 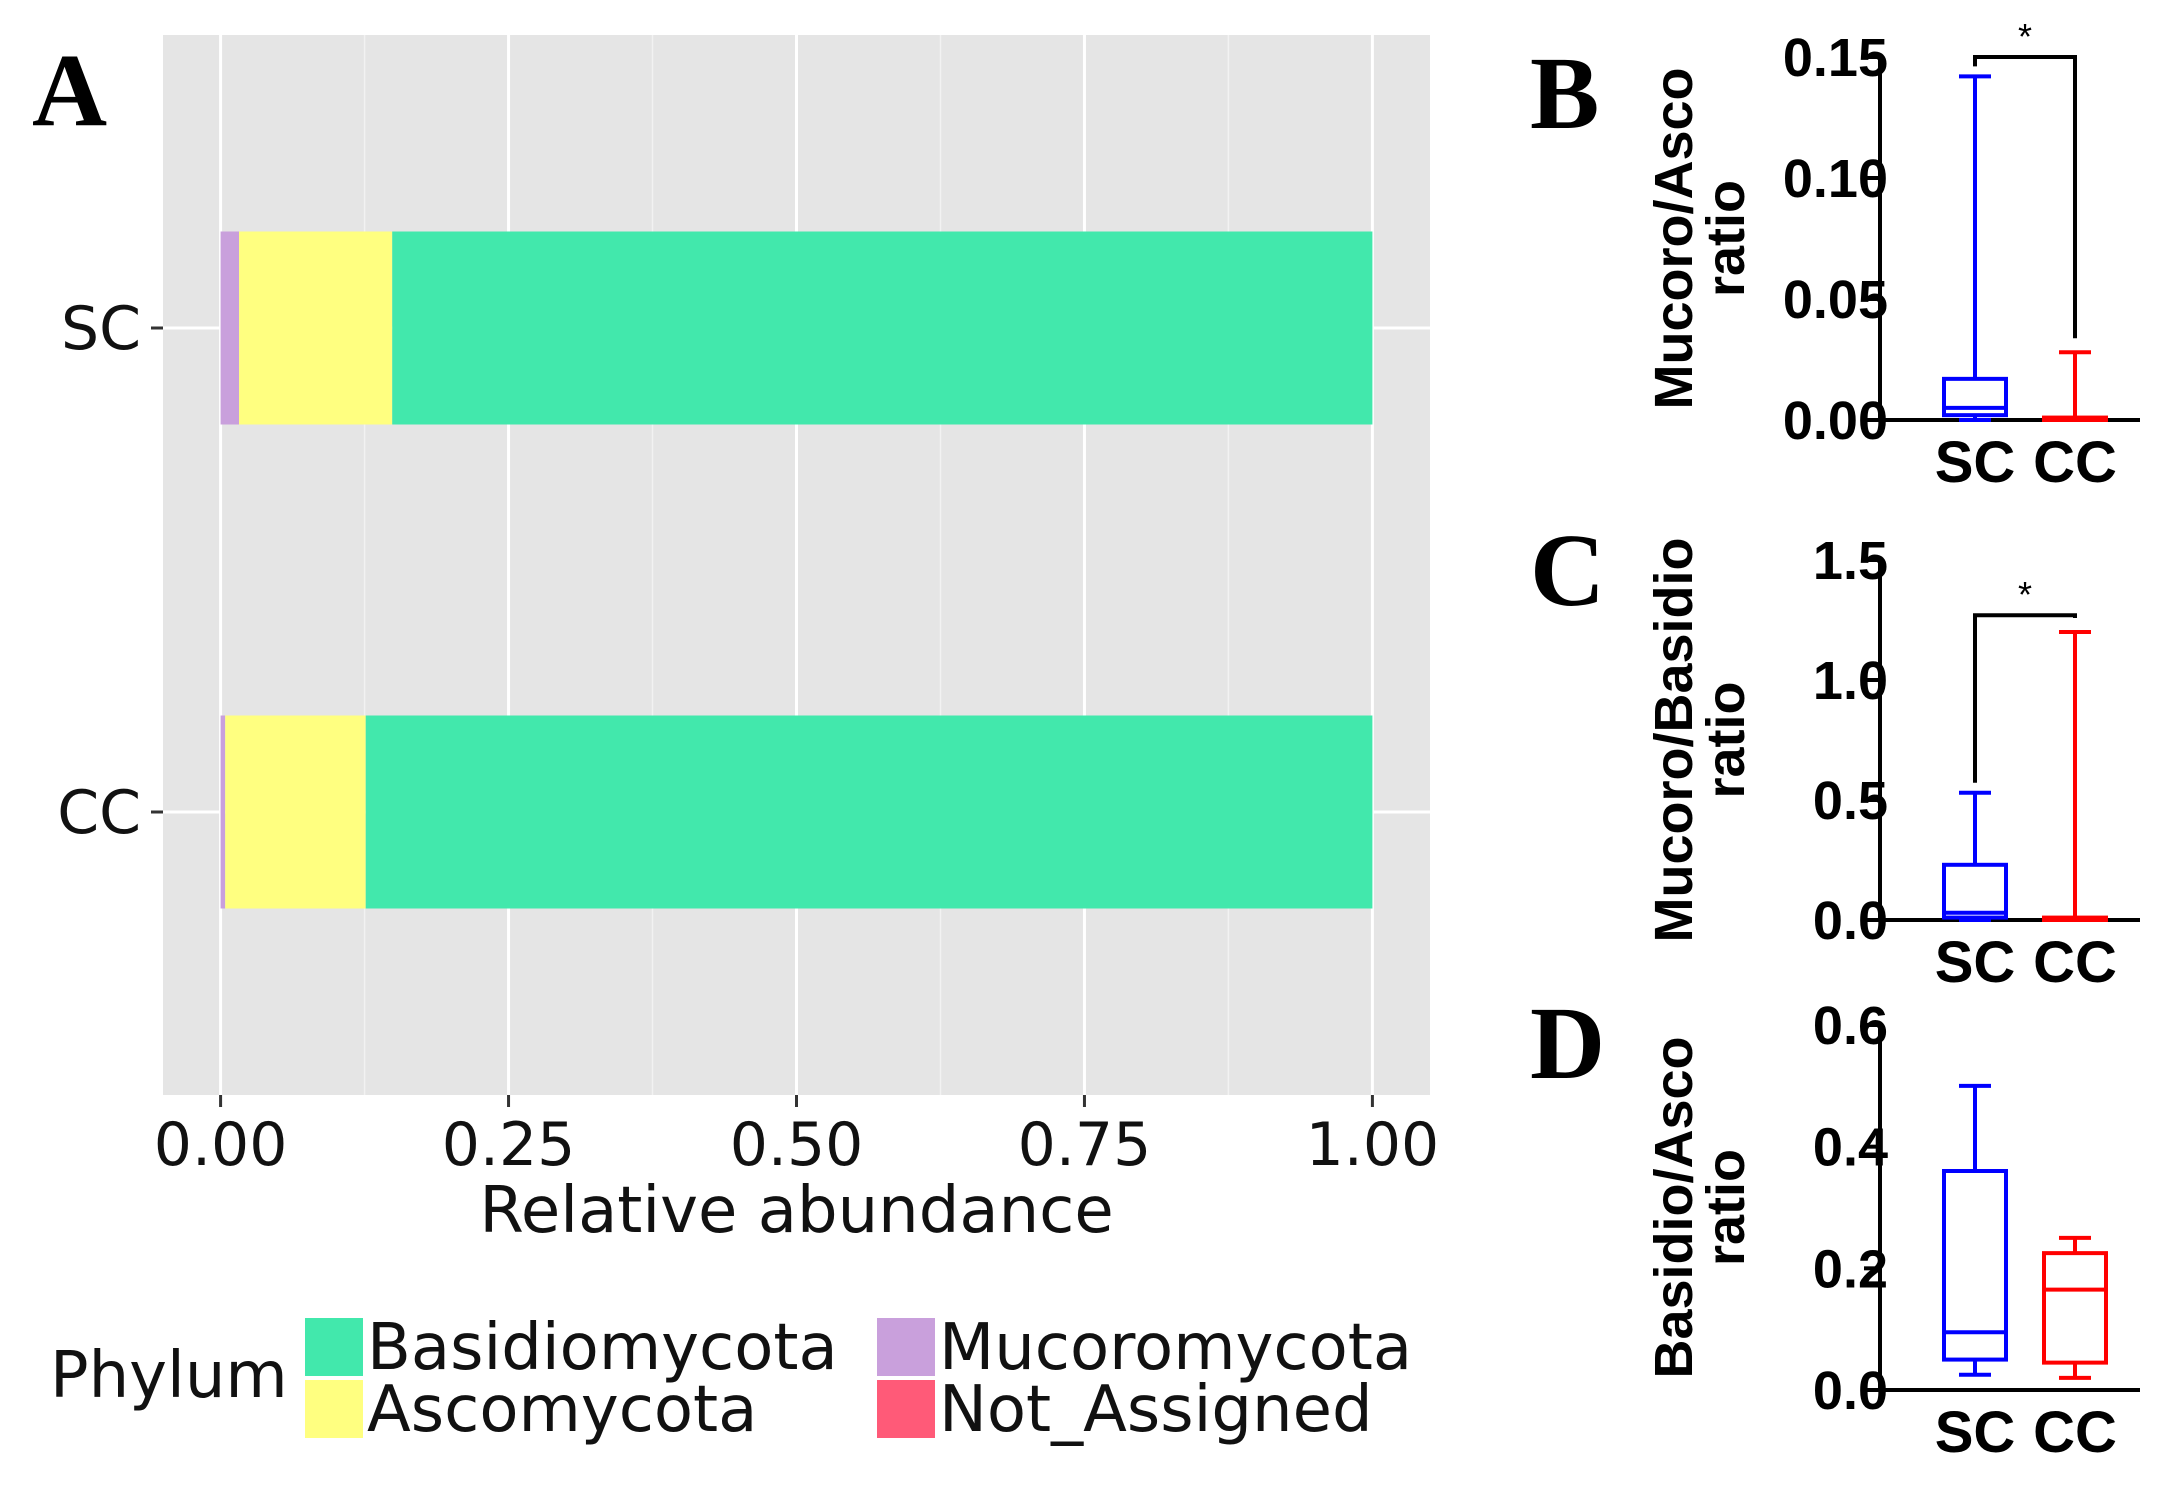 What do you see at coordinates (1674, 739) in the screenshot?
I see `y-axis-title-line1: Mucoro/Basidio` at bounding box center [1674, 739].